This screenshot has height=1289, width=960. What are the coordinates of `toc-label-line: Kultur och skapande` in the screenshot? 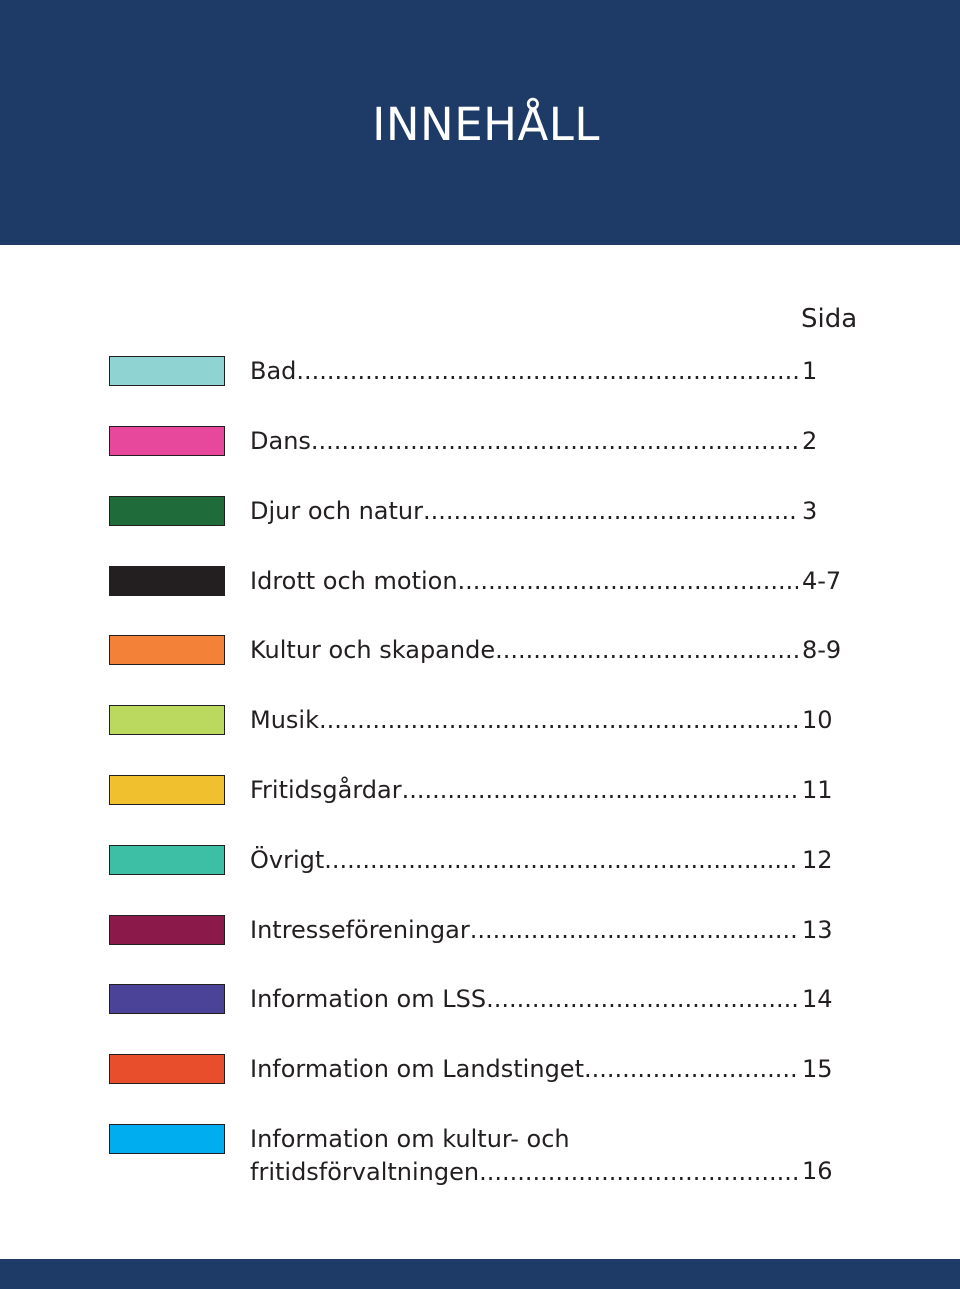 It's located at (524, 650).